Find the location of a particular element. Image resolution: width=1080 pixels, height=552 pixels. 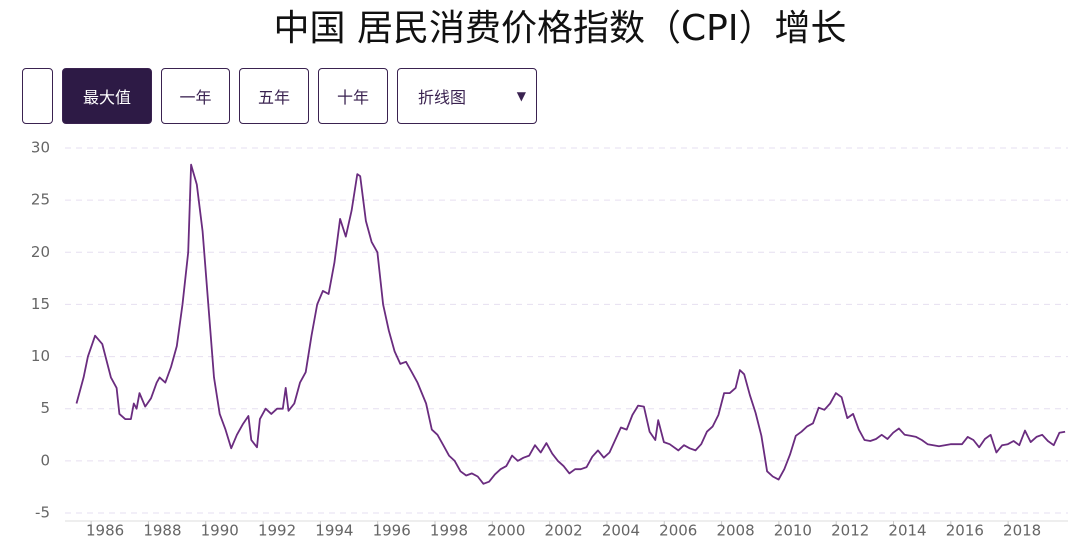

dropdown-arrow: ▼ is located at coordinates (521, 96).